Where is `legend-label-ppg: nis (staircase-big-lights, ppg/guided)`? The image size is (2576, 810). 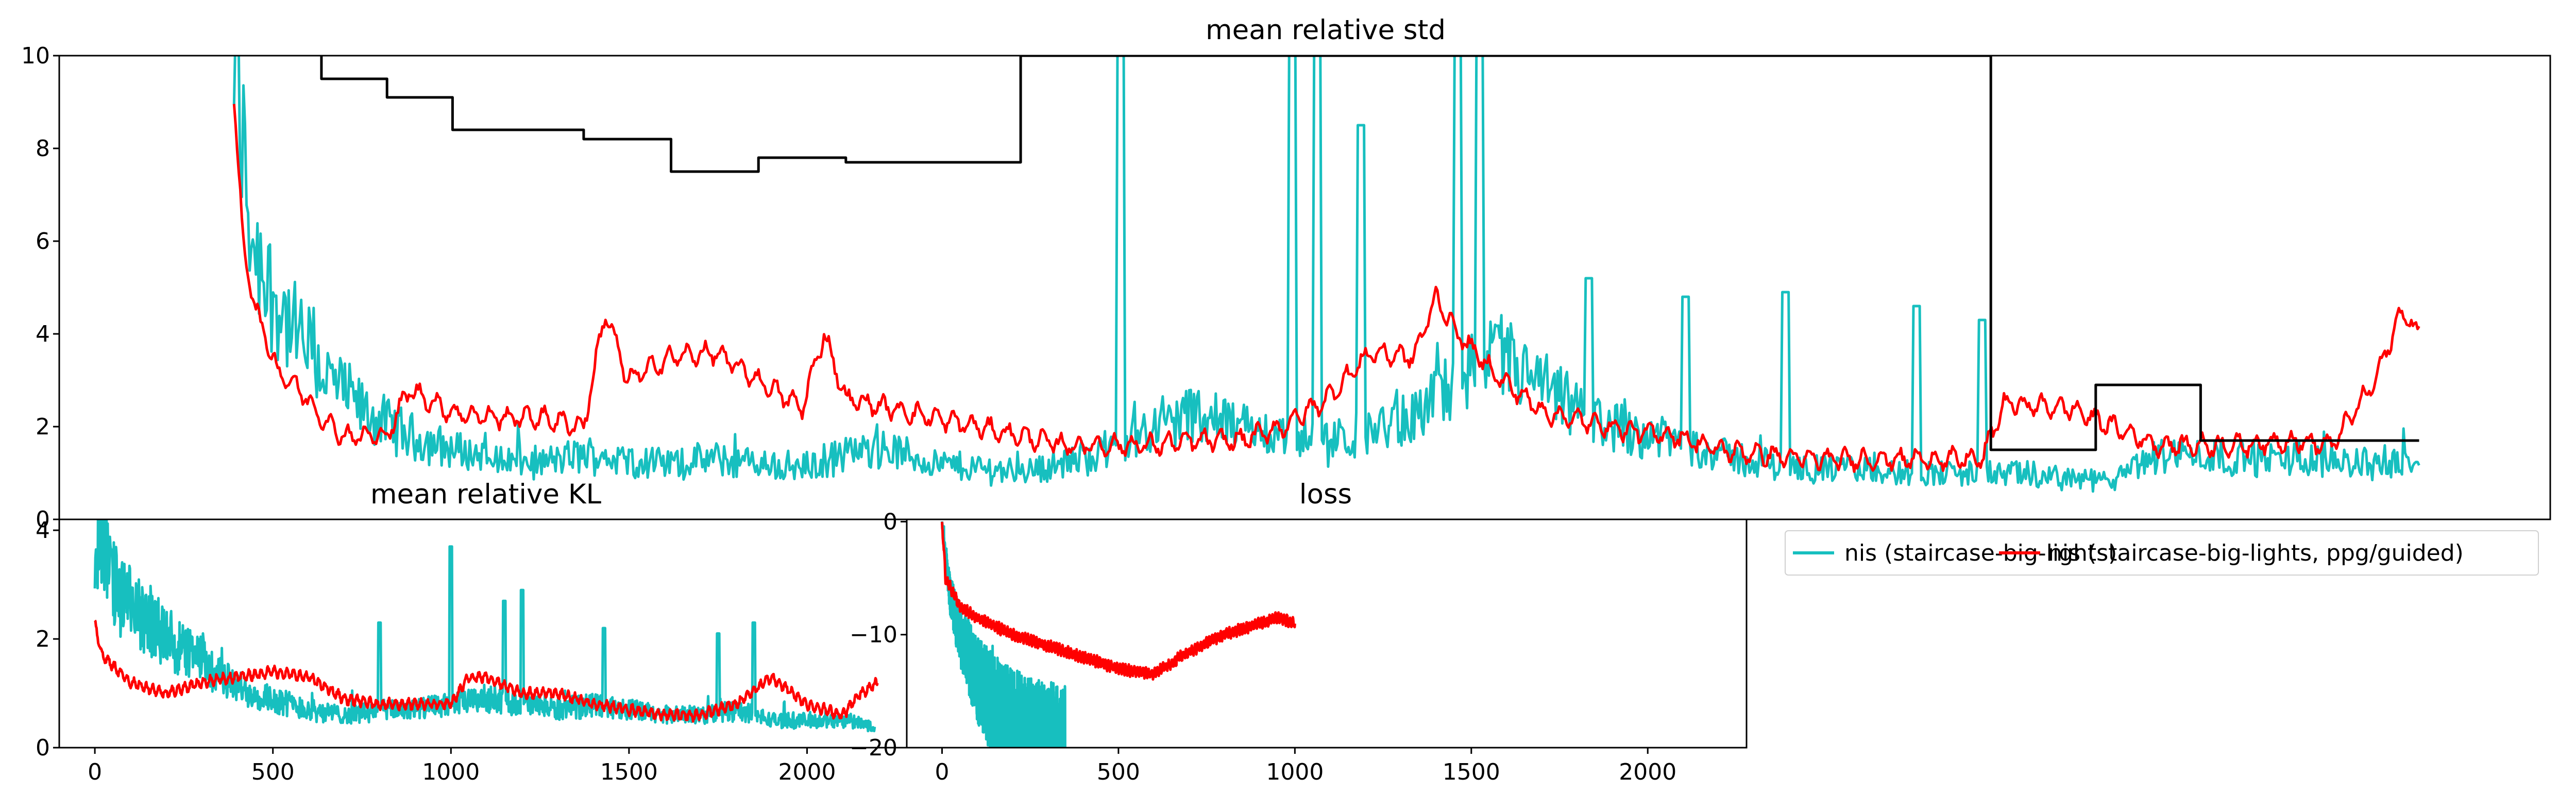 legend-label-ppg: nis (staircase-big-lights, ppg/guided) is located at coordinates (2256, 553).